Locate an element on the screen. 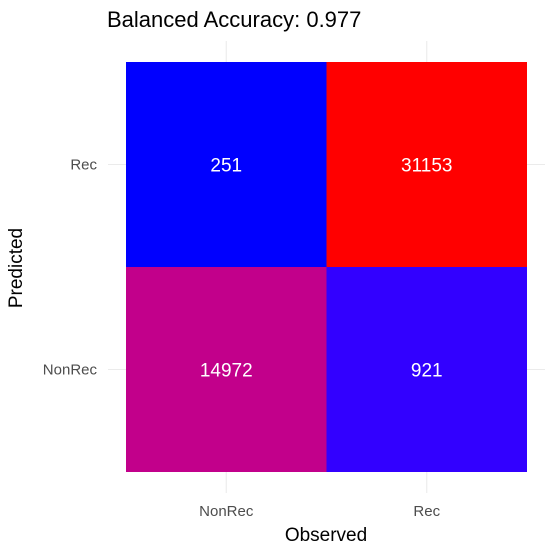 Image resolution: width=557 pixels, height=560 pixels. cell-value-label: 251 is located at coordinates (226, 166).